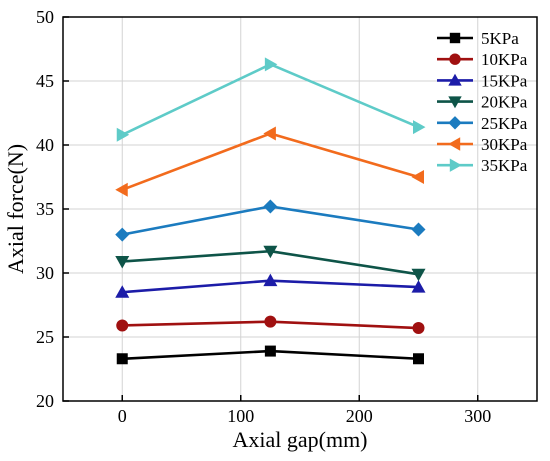 The image size is (550, 461). Describe the element at coordinates (45, 209) in the screenshot. I see `y-tick-label: 35` at that location.